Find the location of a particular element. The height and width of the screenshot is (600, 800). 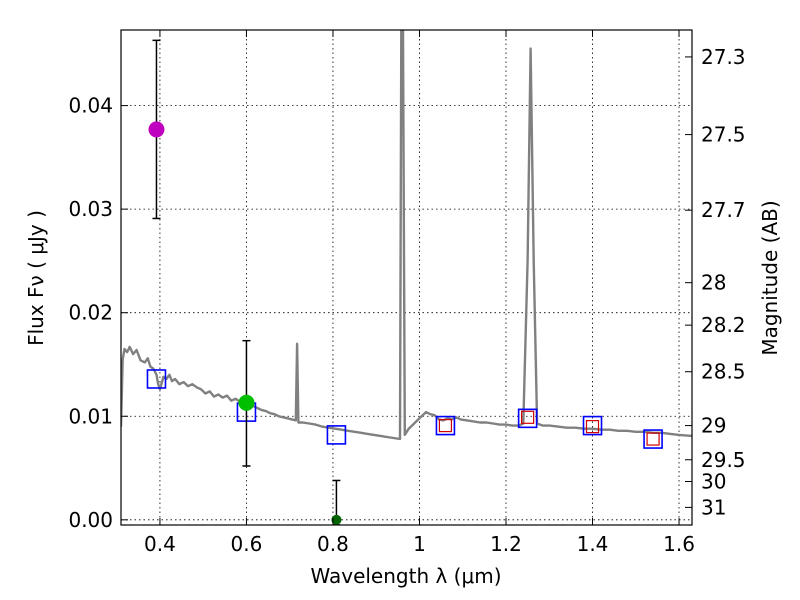

y2-tick-label: 27.7 is located at coordinates (723, 210).